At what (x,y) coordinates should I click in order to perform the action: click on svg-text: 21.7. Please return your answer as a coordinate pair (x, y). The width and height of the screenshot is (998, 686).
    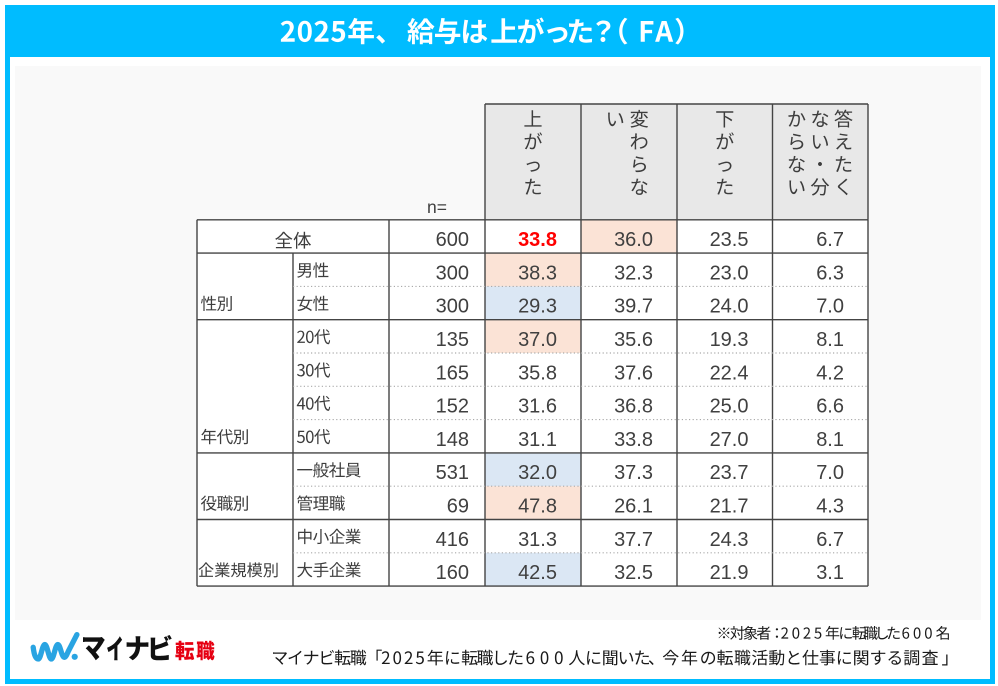
    Looking at the image, I should click on (729, 507).